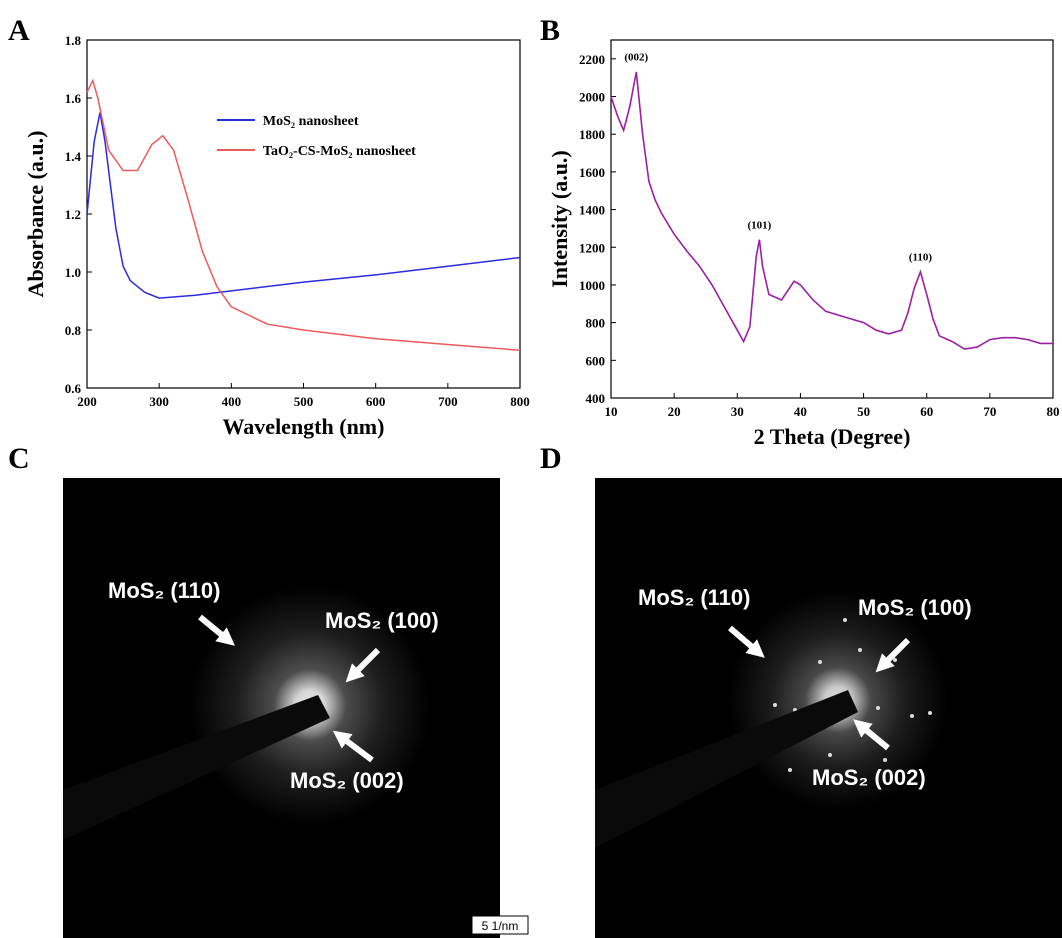  Describe the element at coordinates (926, 411) in the screenshot. I see `x-tick-label: 60` at that location.